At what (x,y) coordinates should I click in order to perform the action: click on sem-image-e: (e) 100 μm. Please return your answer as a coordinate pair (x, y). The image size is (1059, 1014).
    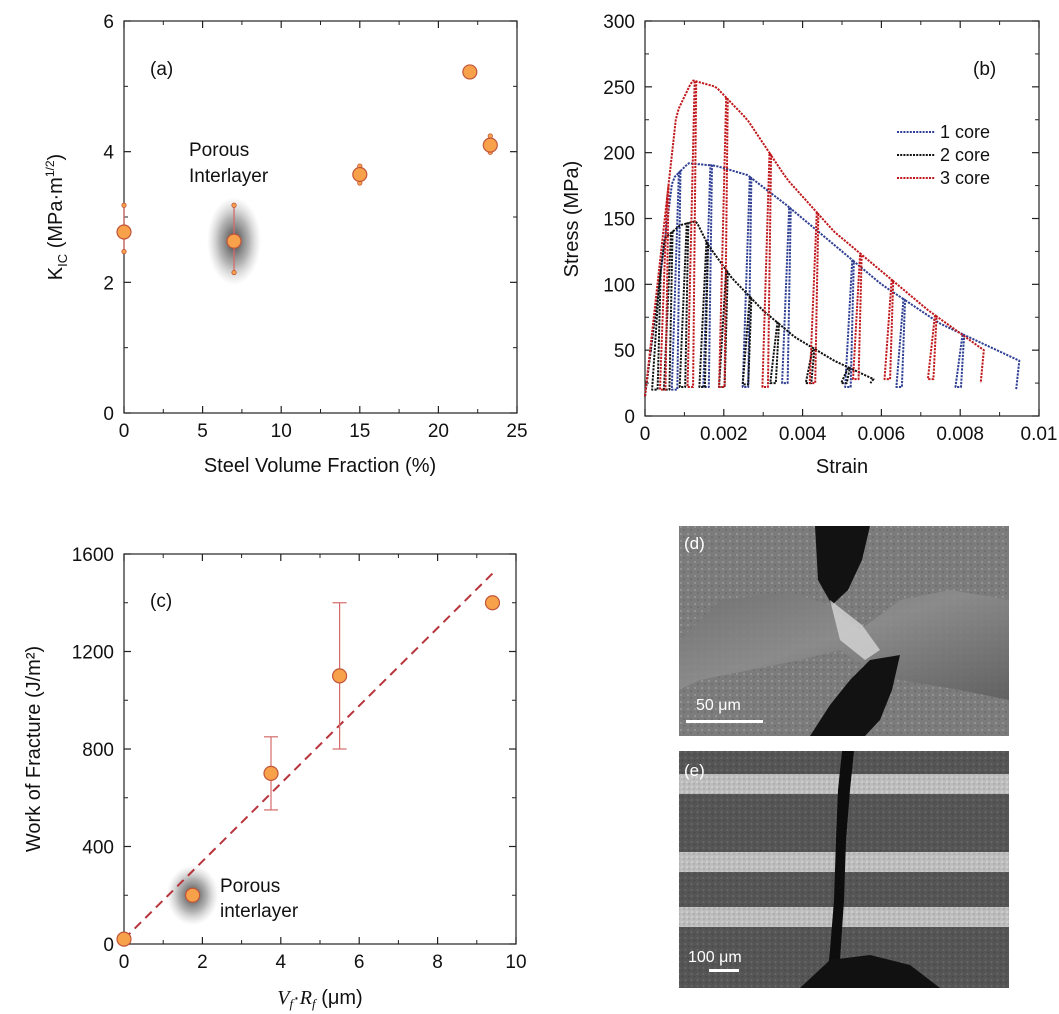
    Looking at the image, I should click on (844, 869).